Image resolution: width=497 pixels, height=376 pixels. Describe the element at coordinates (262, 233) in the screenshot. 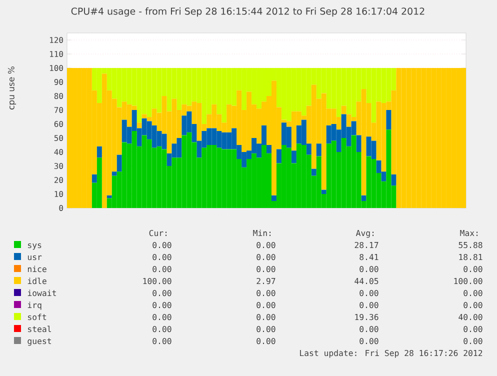

I see `text: Min:` at that location.